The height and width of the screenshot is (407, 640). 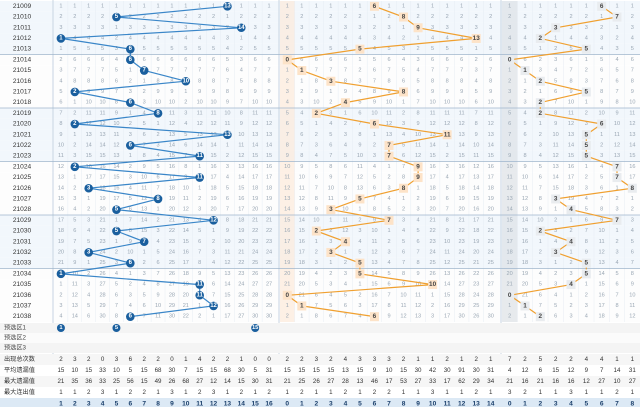 What do you see at coordinates (491, 263) in the screenshot?
I see `miss-value: 25` at bounding box center [491, 263].